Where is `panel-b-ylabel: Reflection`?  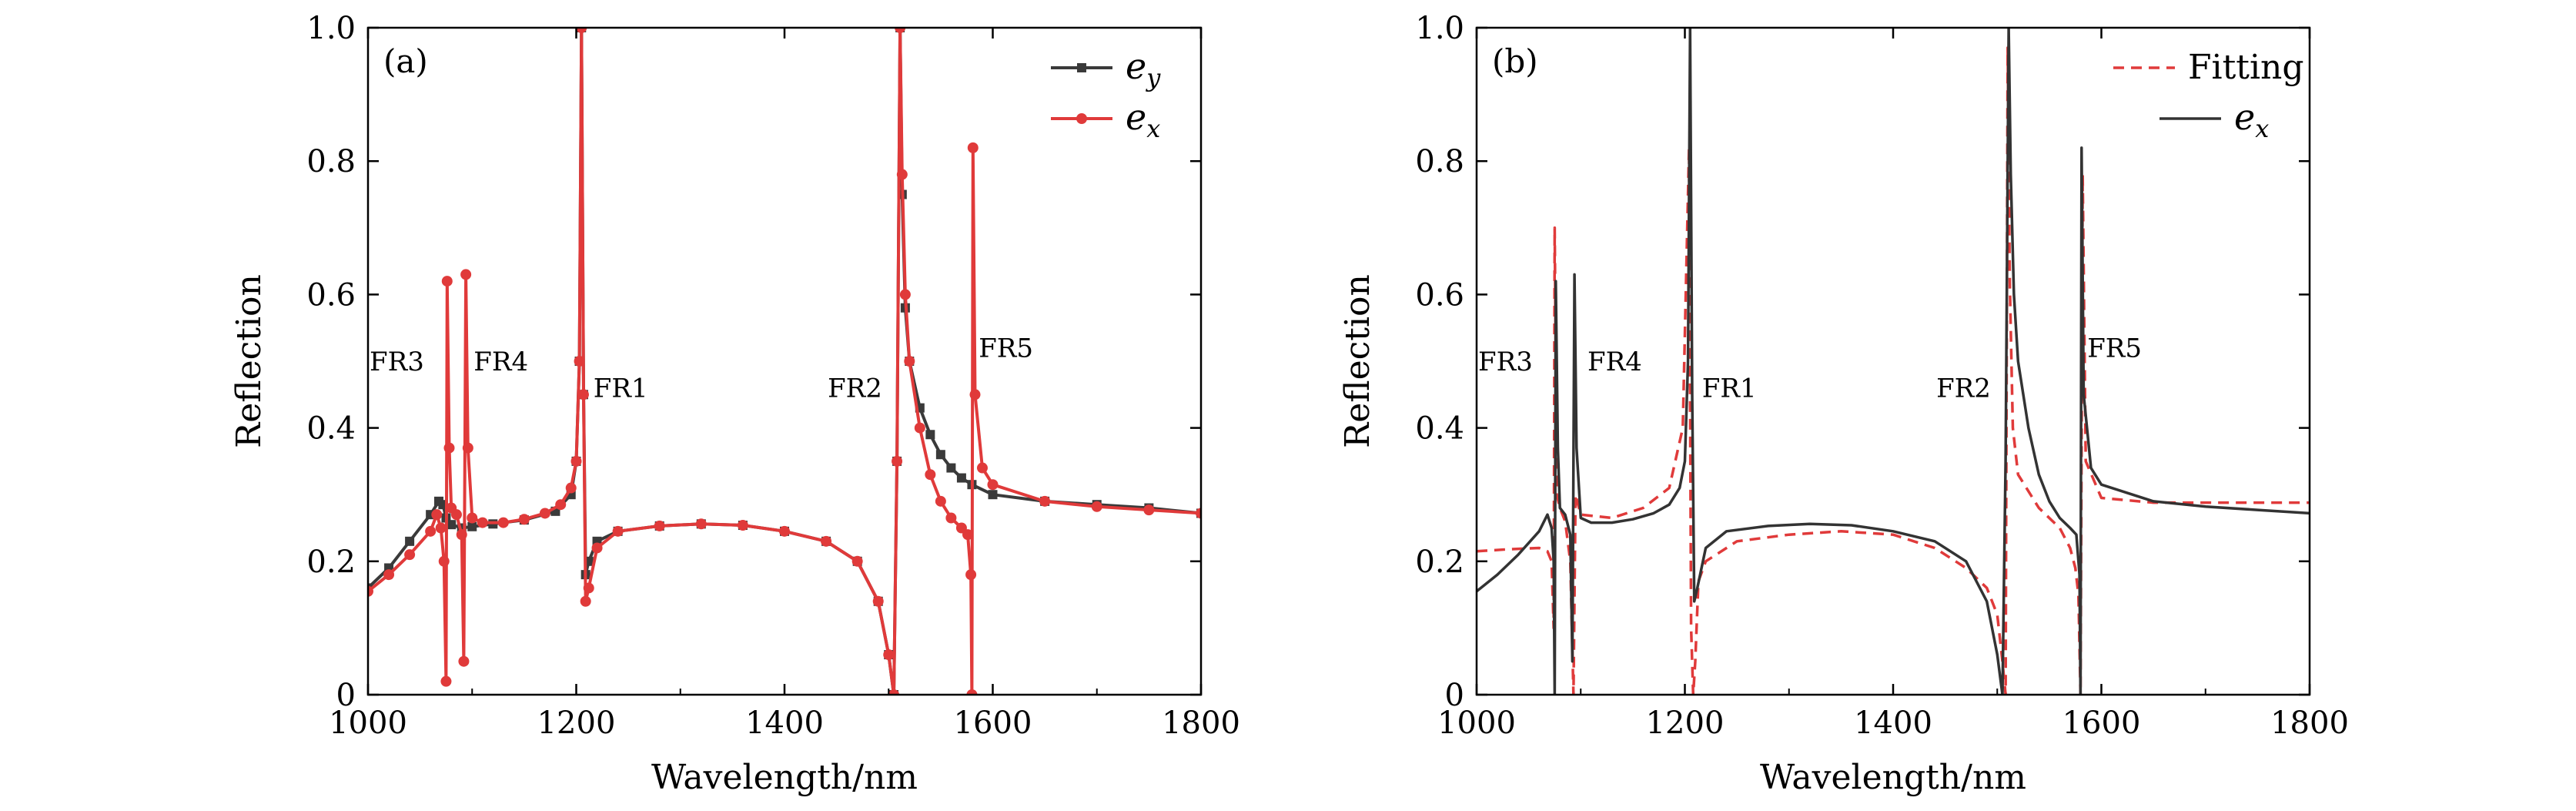 panel-b-ylabel: Reflection is located at coordinates (1357, 361).